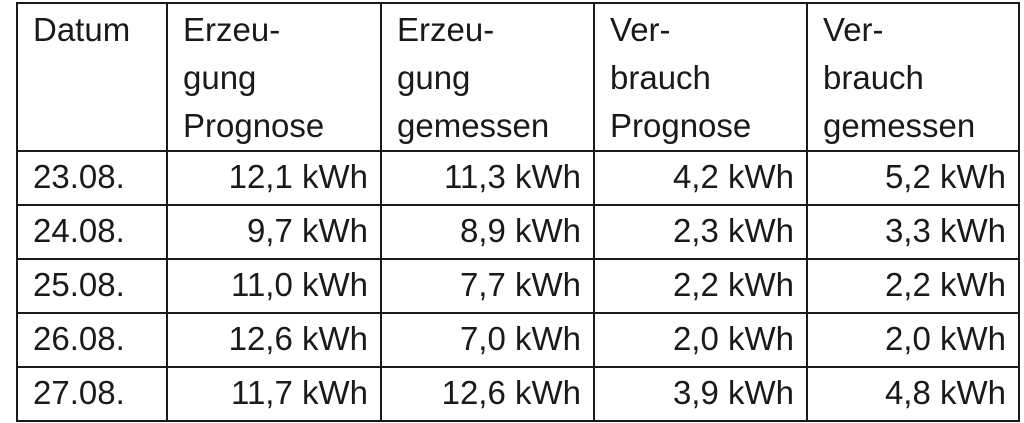  Describe the element at coordinates (487, 232) in the screenshot. I see `generation-measured-cell: 8,9 kWh` at that location.